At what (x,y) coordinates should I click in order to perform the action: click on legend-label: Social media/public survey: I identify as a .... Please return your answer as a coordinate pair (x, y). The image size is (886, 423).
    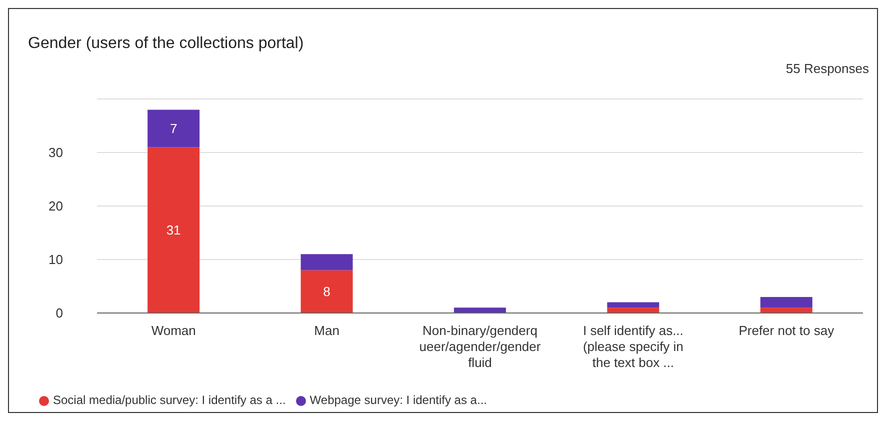
    Looking at the image, I should click on (169, 400).